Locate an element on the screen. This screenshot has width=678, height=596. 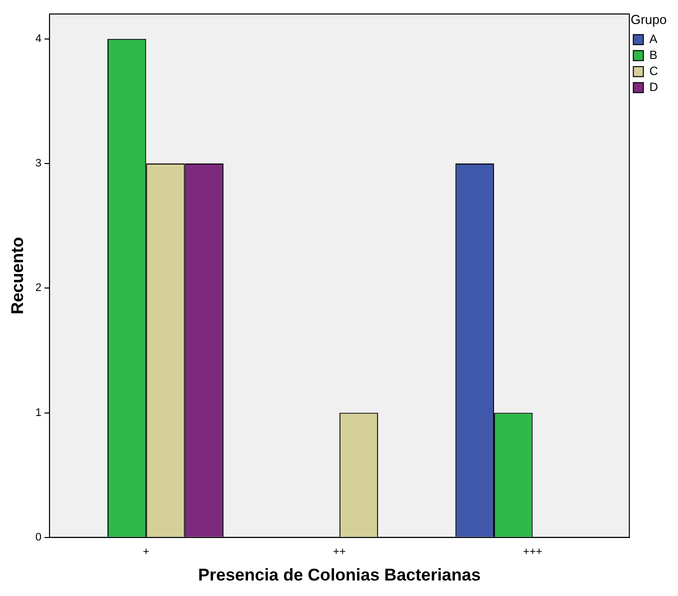
legend-title: Grupo is located at coordinates (648, 20).